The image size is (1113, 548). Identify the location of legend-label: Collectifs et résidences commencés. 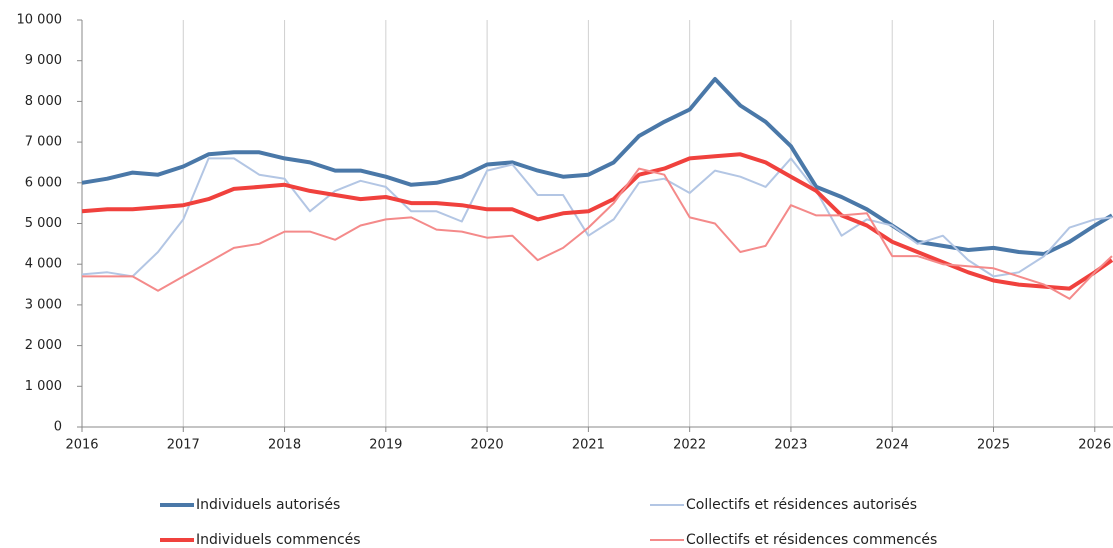
(811, 540).